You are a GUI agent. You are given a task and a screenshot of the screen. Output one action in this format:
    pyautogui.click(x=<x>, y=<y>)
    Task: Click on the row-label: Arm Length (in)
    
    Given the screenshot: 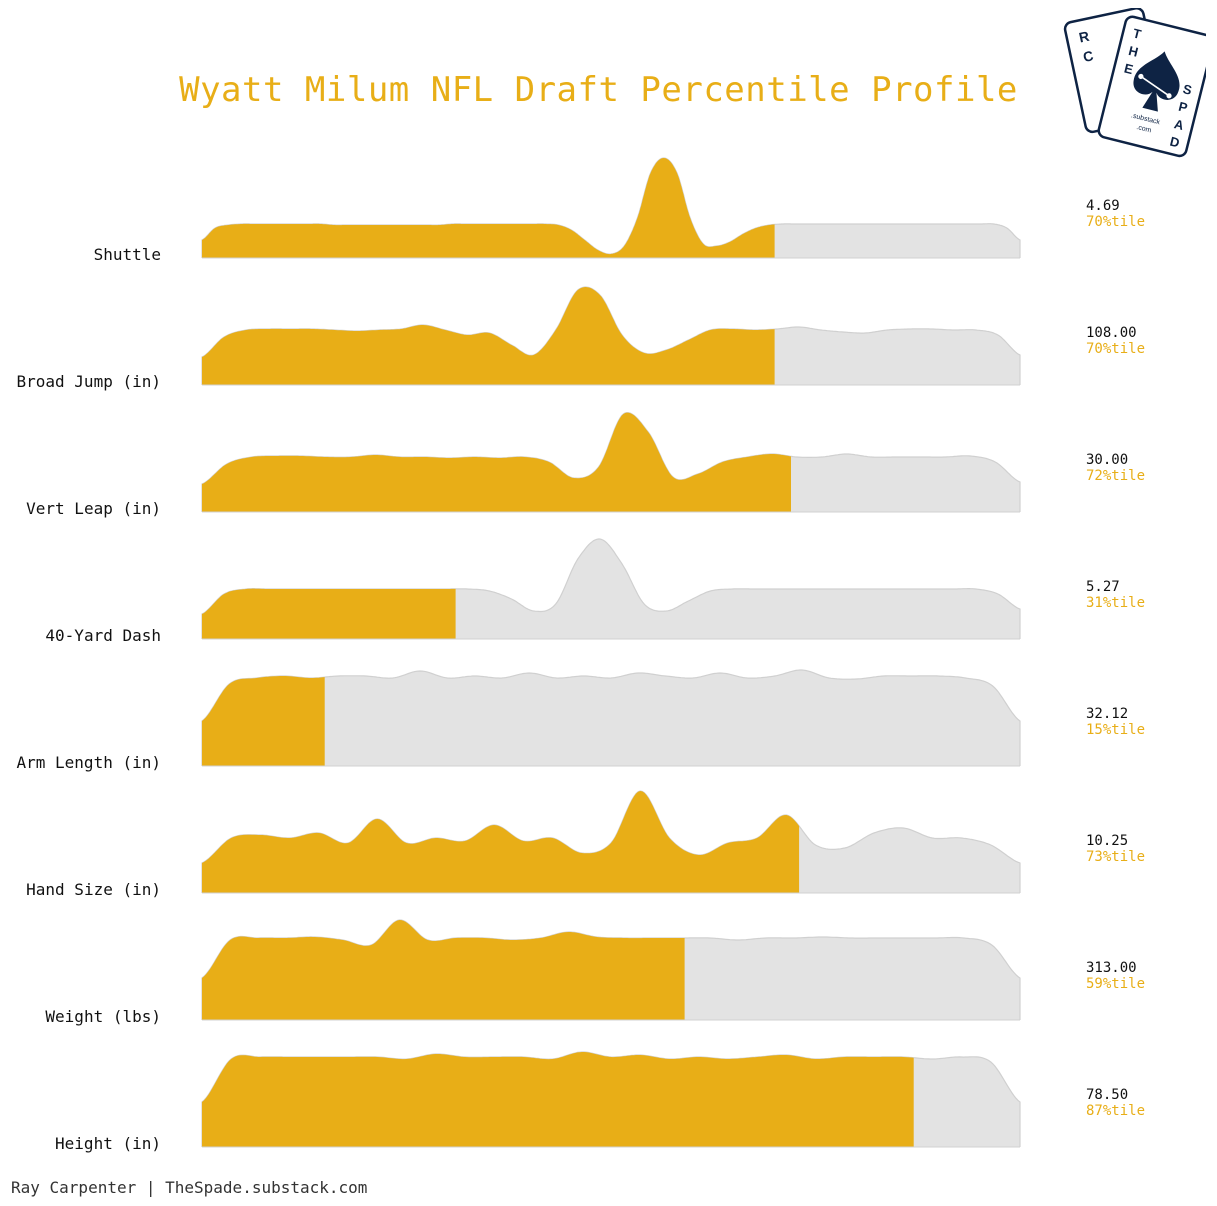 What is the action you would take?
    pyautogui.click(x=89, y=762)
    